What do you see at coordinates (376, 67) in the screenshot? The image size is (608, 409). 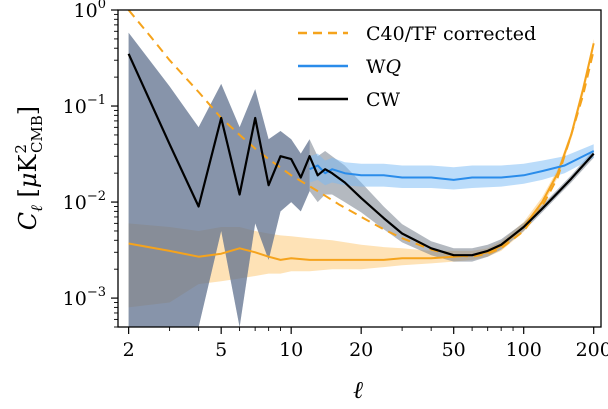 I see `legend-label-wq-main: W` at bounding box center [376, 67].